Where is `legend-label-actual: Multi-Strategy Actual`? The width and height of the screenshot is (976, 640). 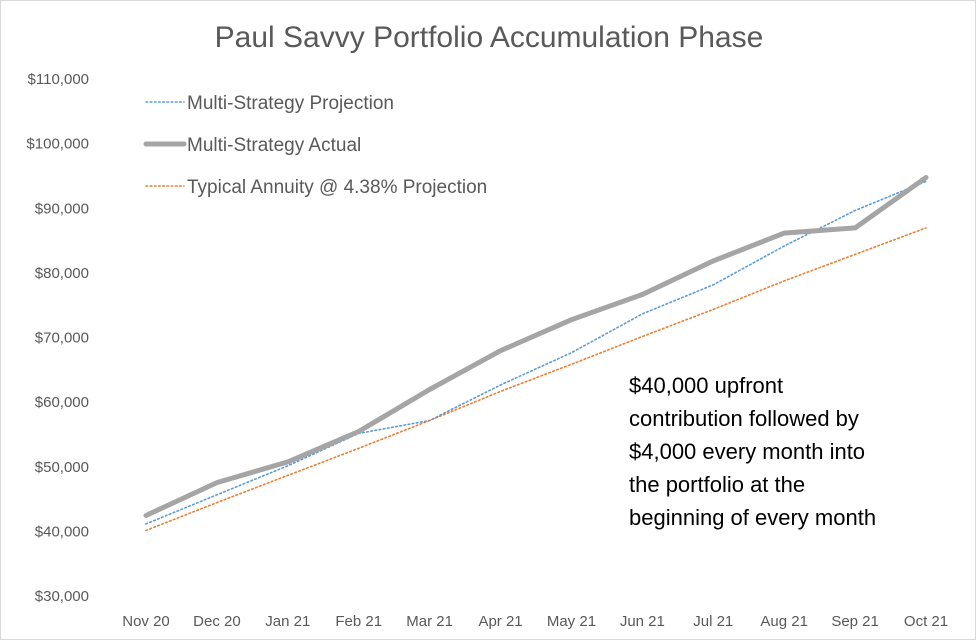 legend-label-actual: Multi-Strategy Actual is located at coordinates (274, 145).